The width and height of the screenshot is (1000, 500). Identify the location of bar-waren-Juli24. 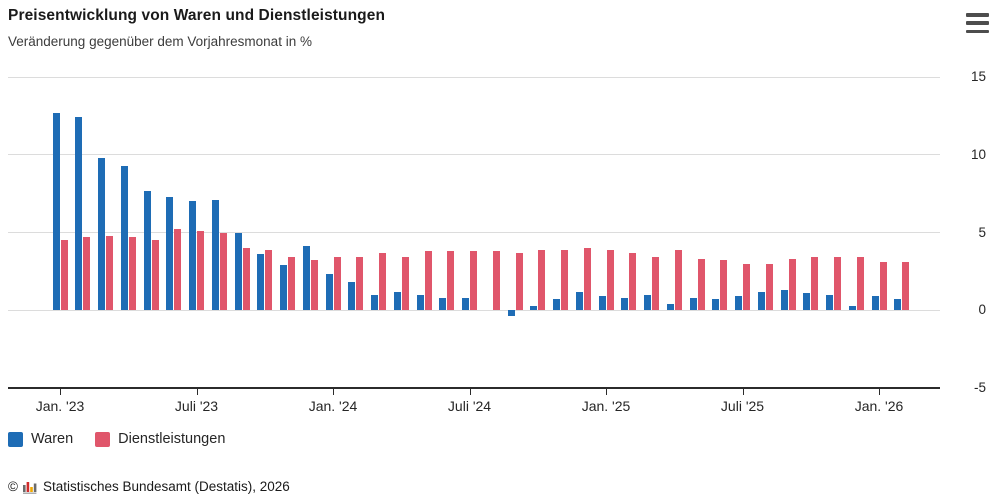
(465, 304).